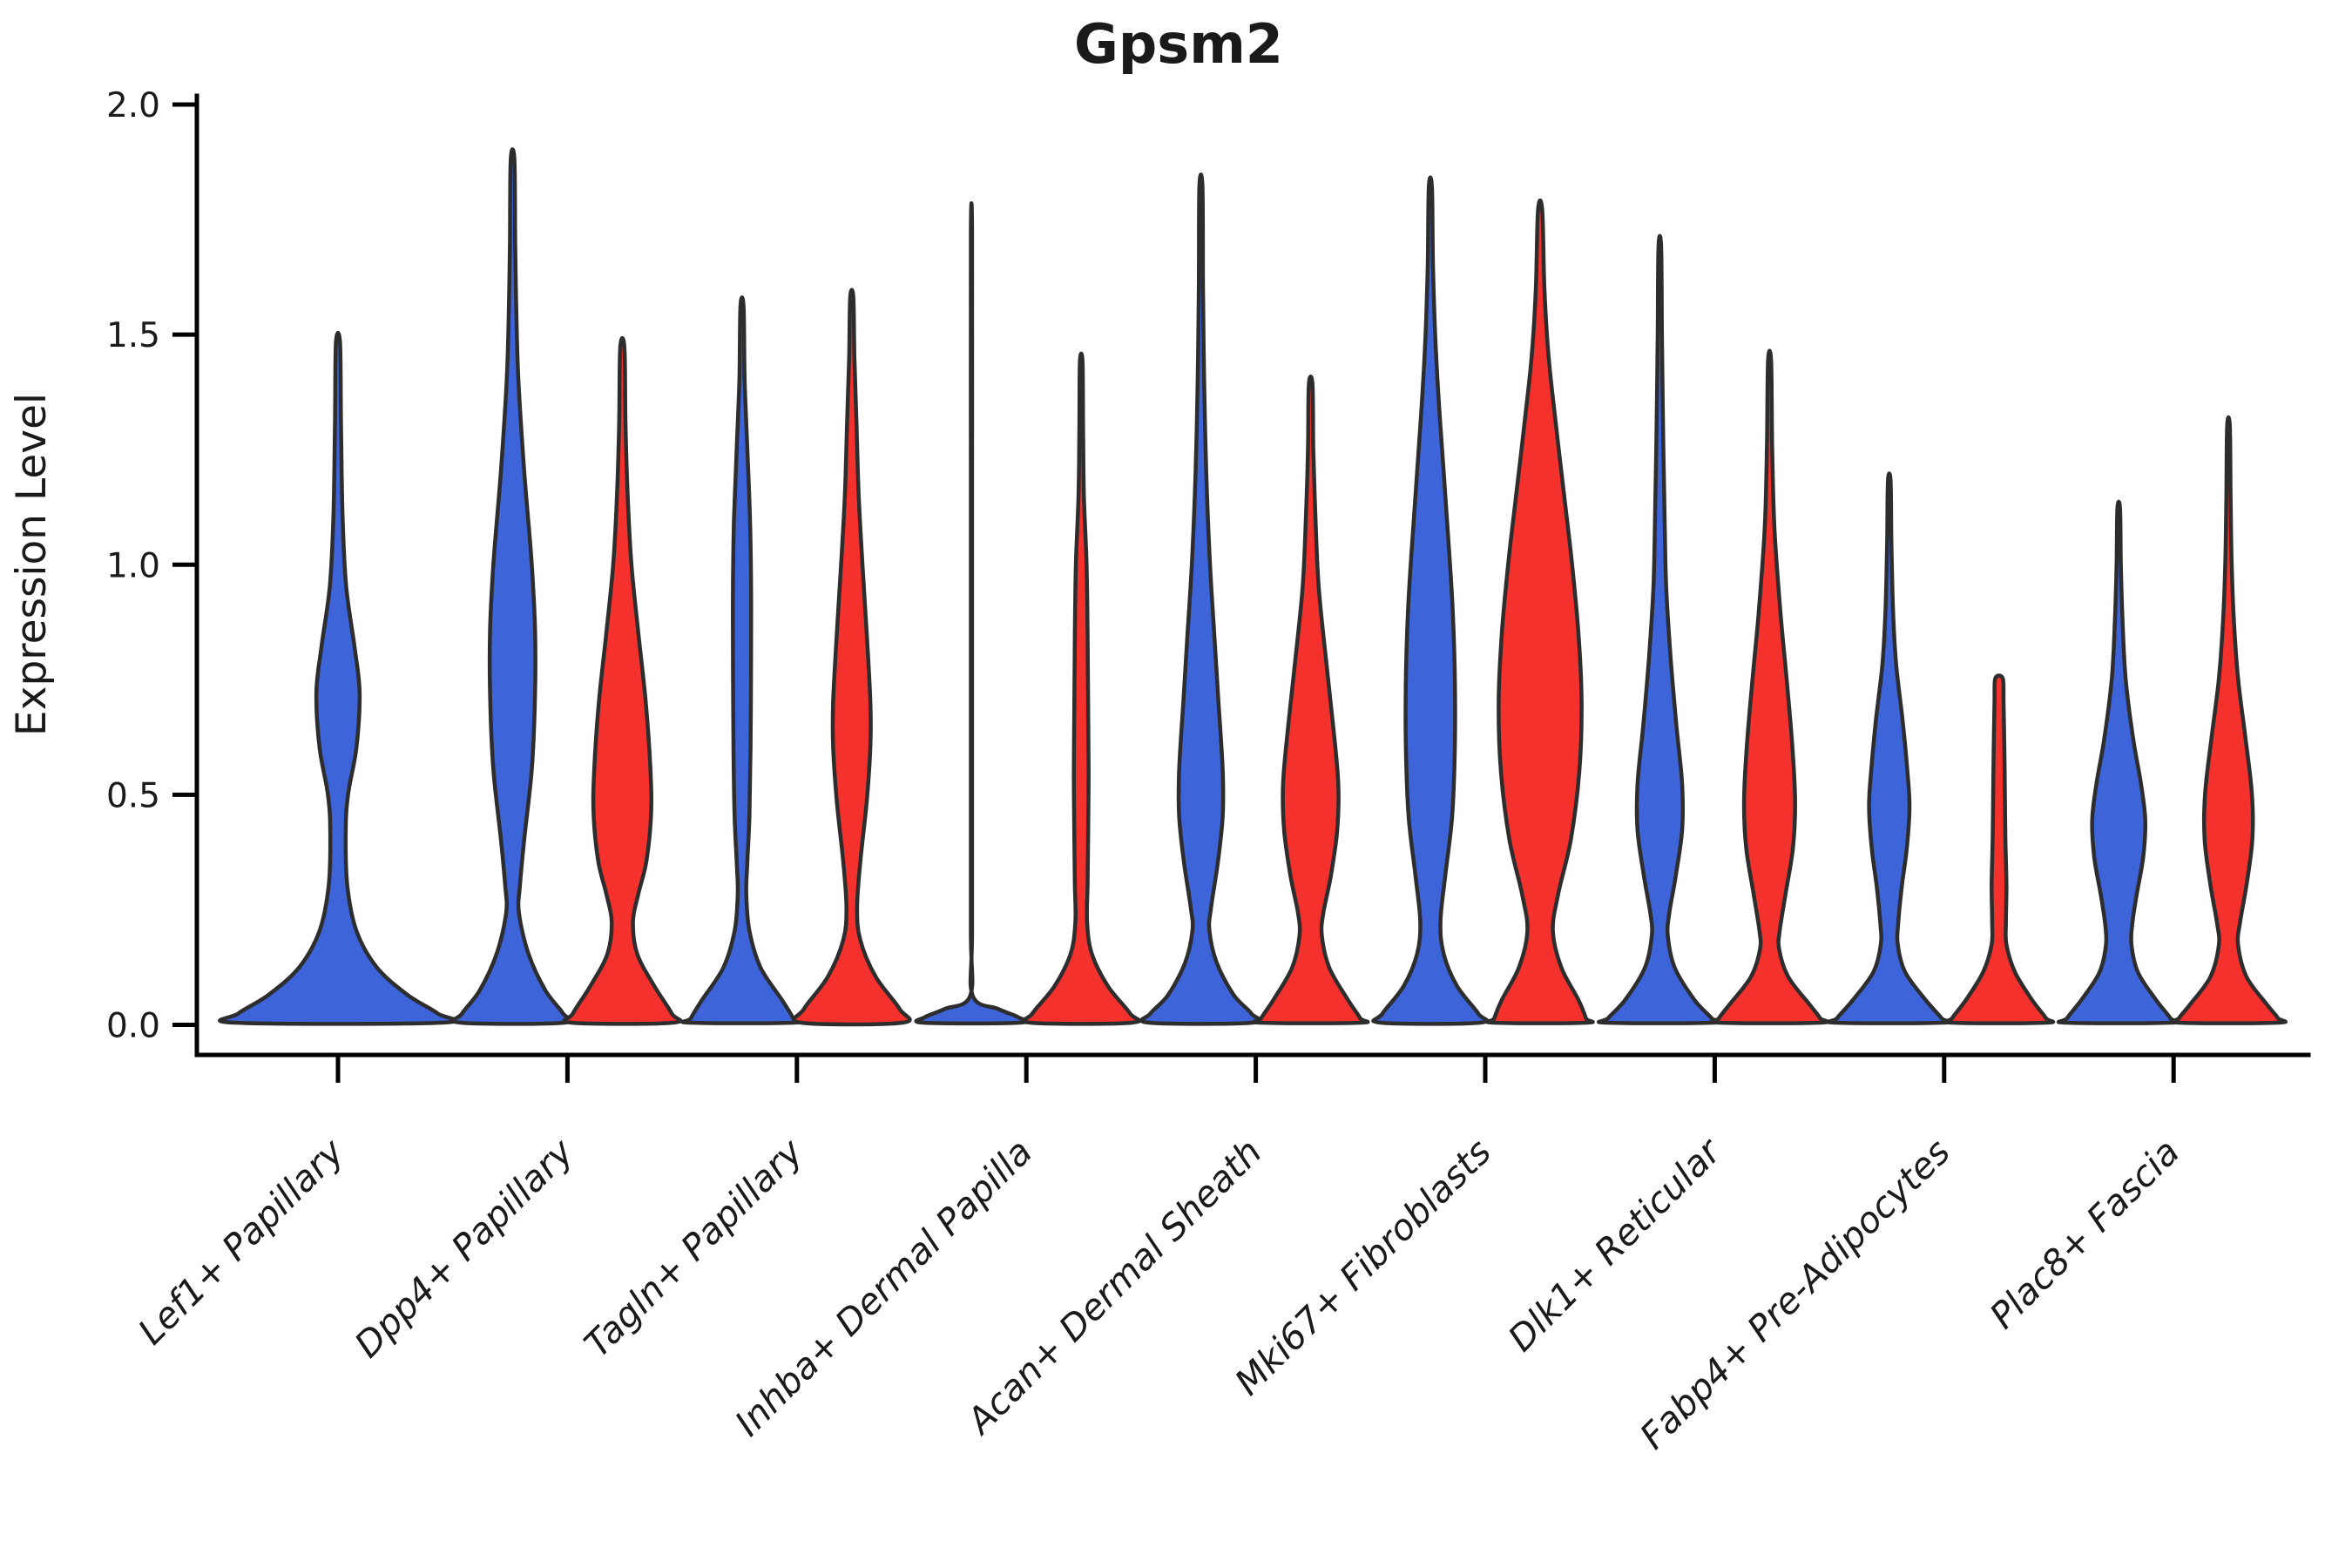 This screenshot has height=1568, width=2352. Describe the element at coordinates (465, 1248) in the screenshot. I see `x-tick-label: Dpp4+ Papillary` at that location.